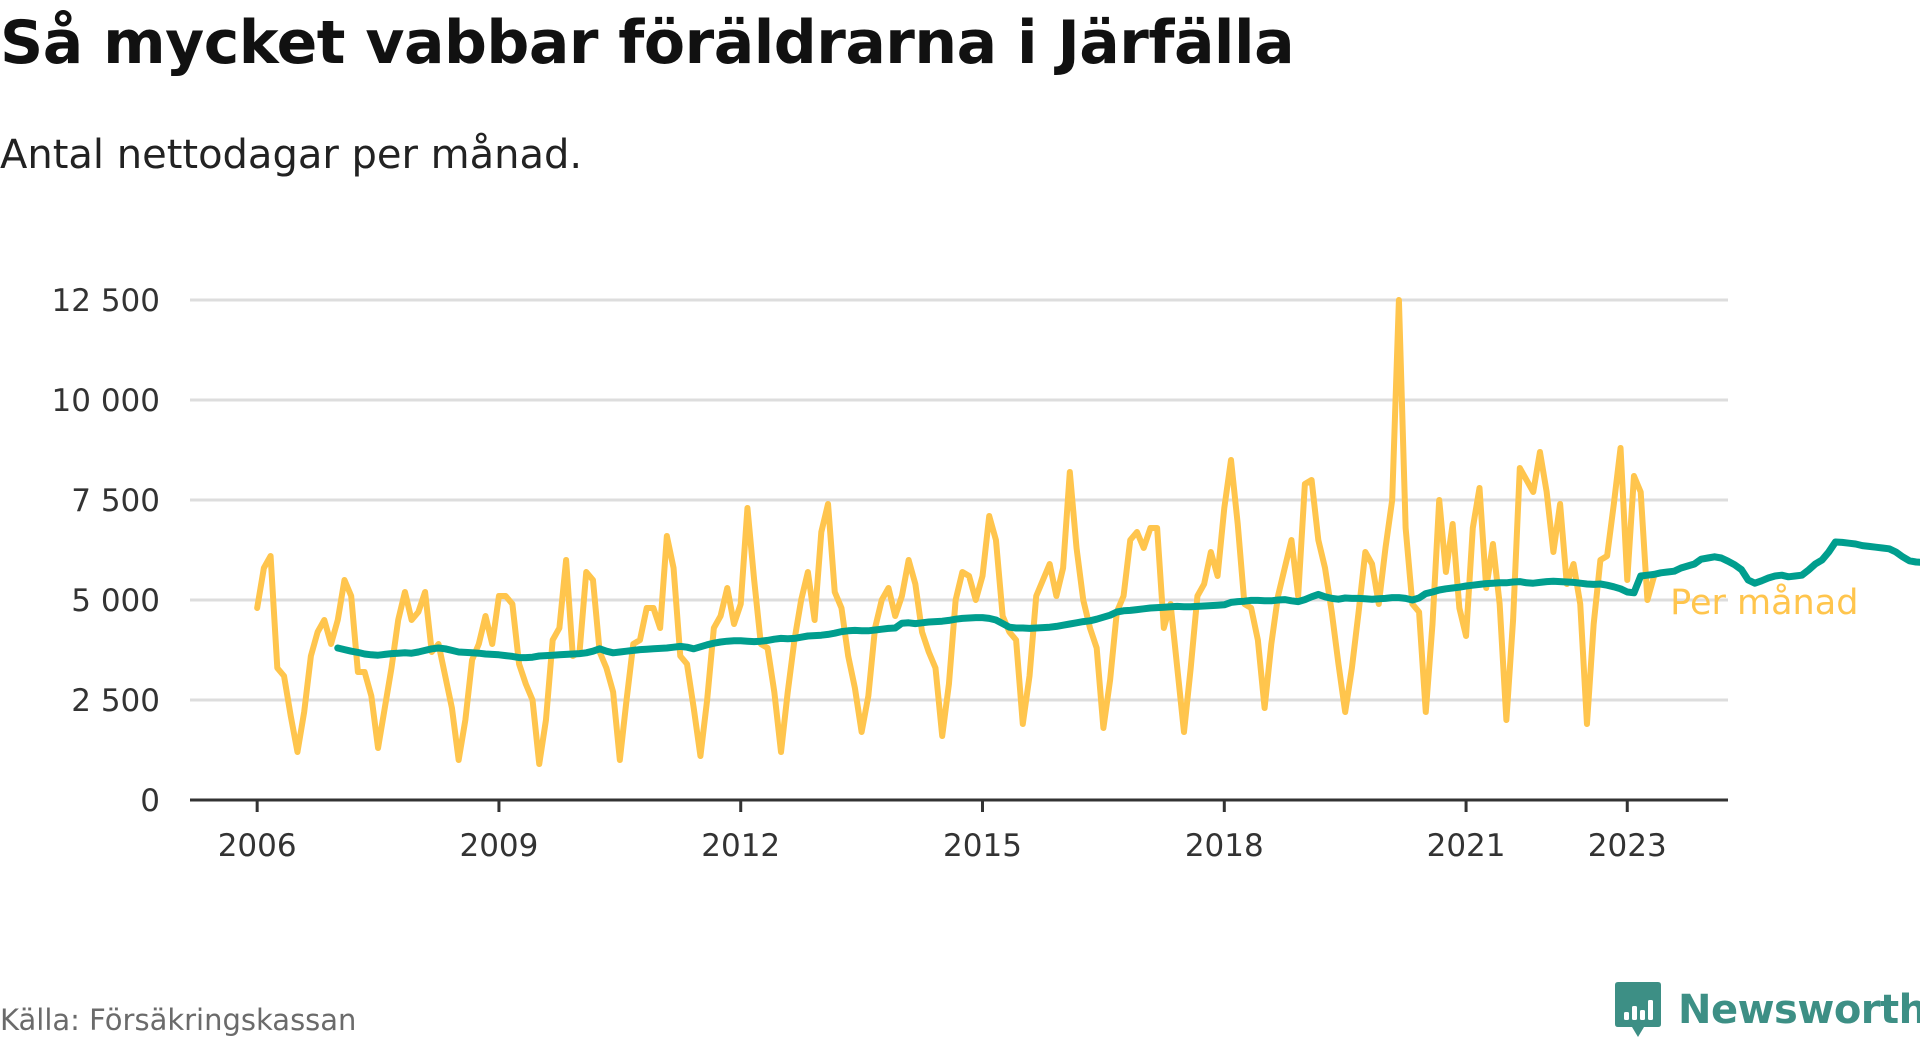  What do you see at coordinates (291, 155) in the screenshot?
I see `chart-subtitle: Antal nettodagar per månad.` at bounding box center [291, 155].